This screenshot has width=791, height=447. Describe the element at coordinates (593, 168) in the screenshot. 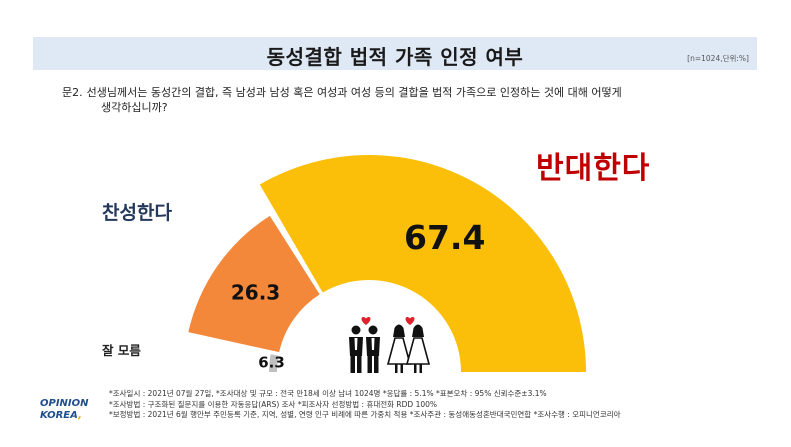

I see `label-oppose: 반대한다` at that location.